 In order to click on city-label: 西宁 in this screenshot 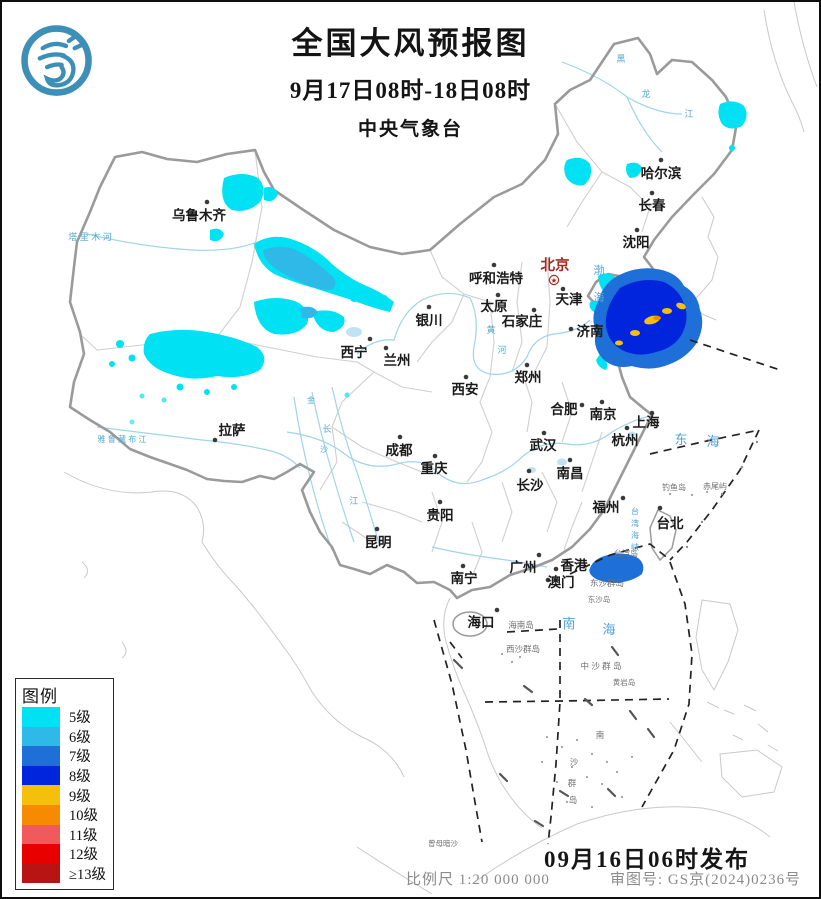, I will do `click(354, 352)`.